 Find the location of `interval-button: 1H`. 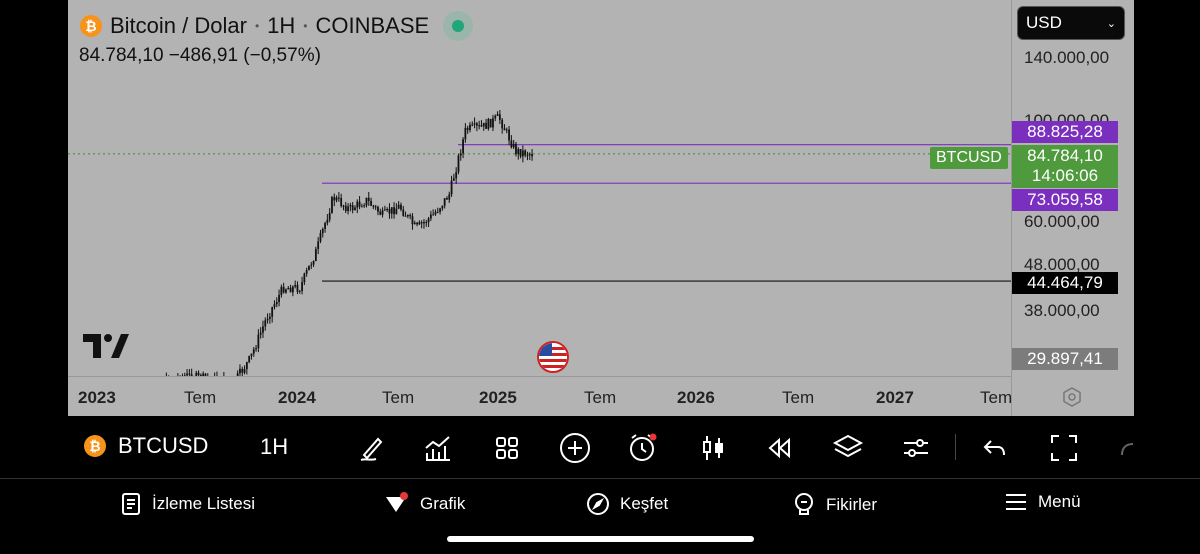

interval-button: 1H is located at coordinates (274, 446).